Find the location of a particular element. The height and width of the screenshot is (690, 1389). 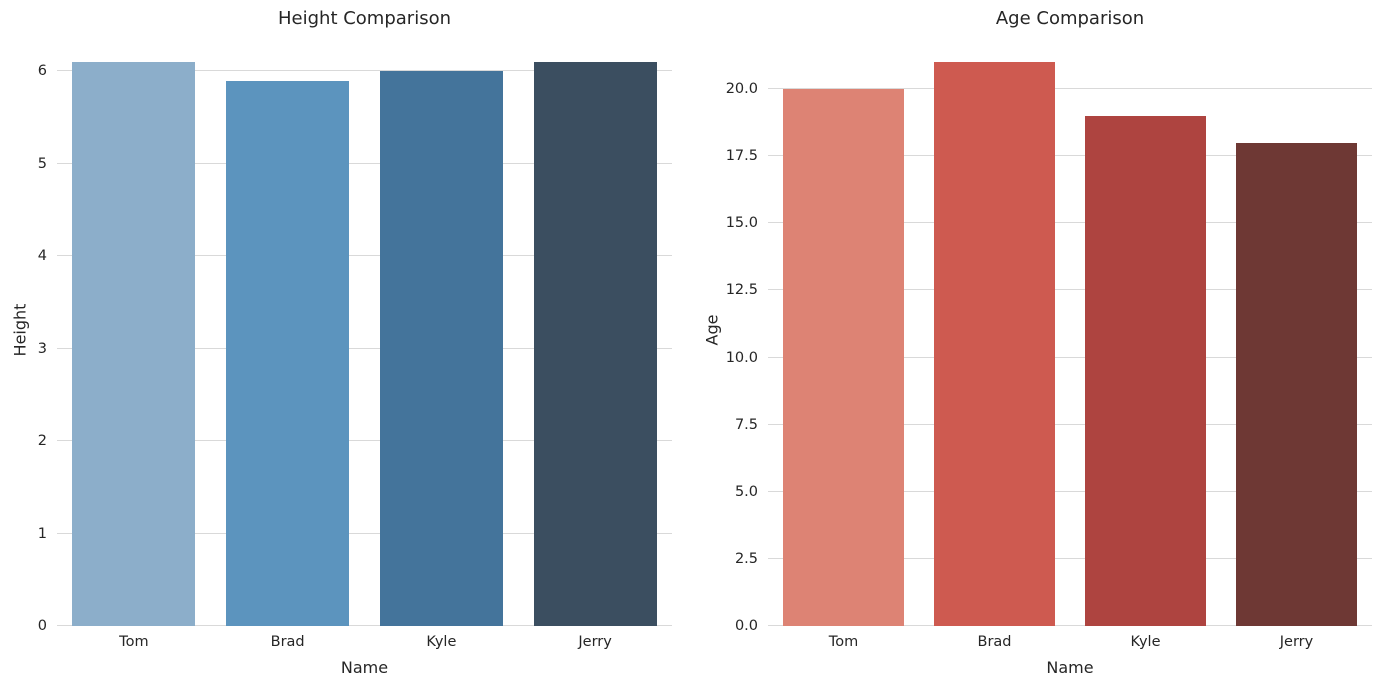

y-tick-label: 10.0 is located at coordinates (741, 357).